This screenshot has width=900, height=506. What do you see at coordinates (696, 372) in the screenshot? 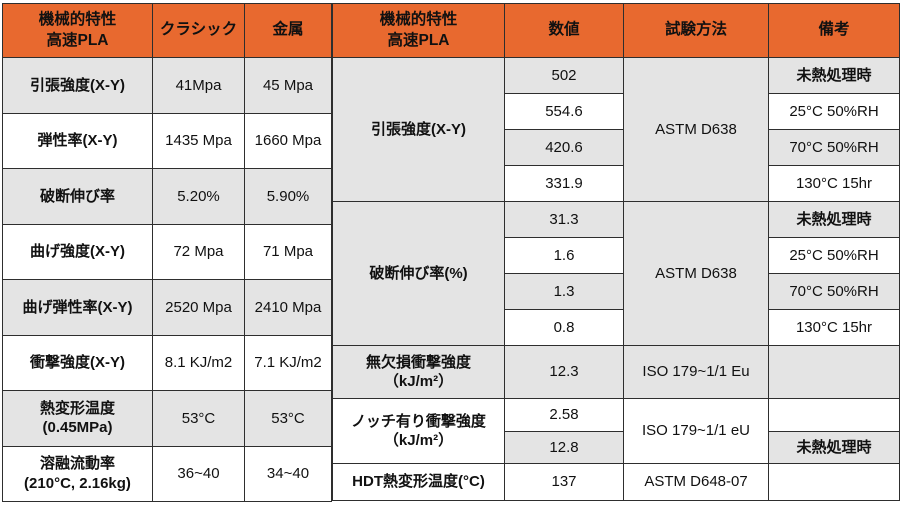
I see `test-method-cell: ISO 179~1/1 Eu` at bounding box center [696, 372].